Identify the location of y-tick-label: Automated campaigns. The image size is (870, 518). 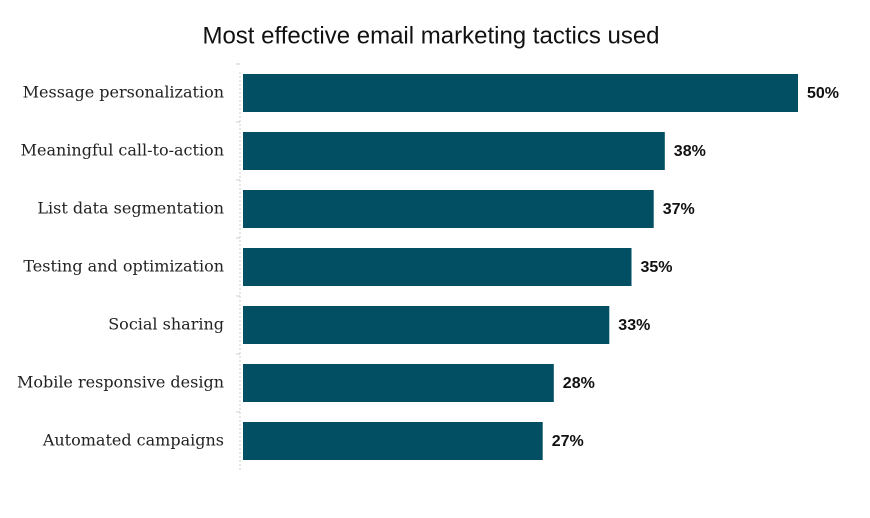
(133, 440).